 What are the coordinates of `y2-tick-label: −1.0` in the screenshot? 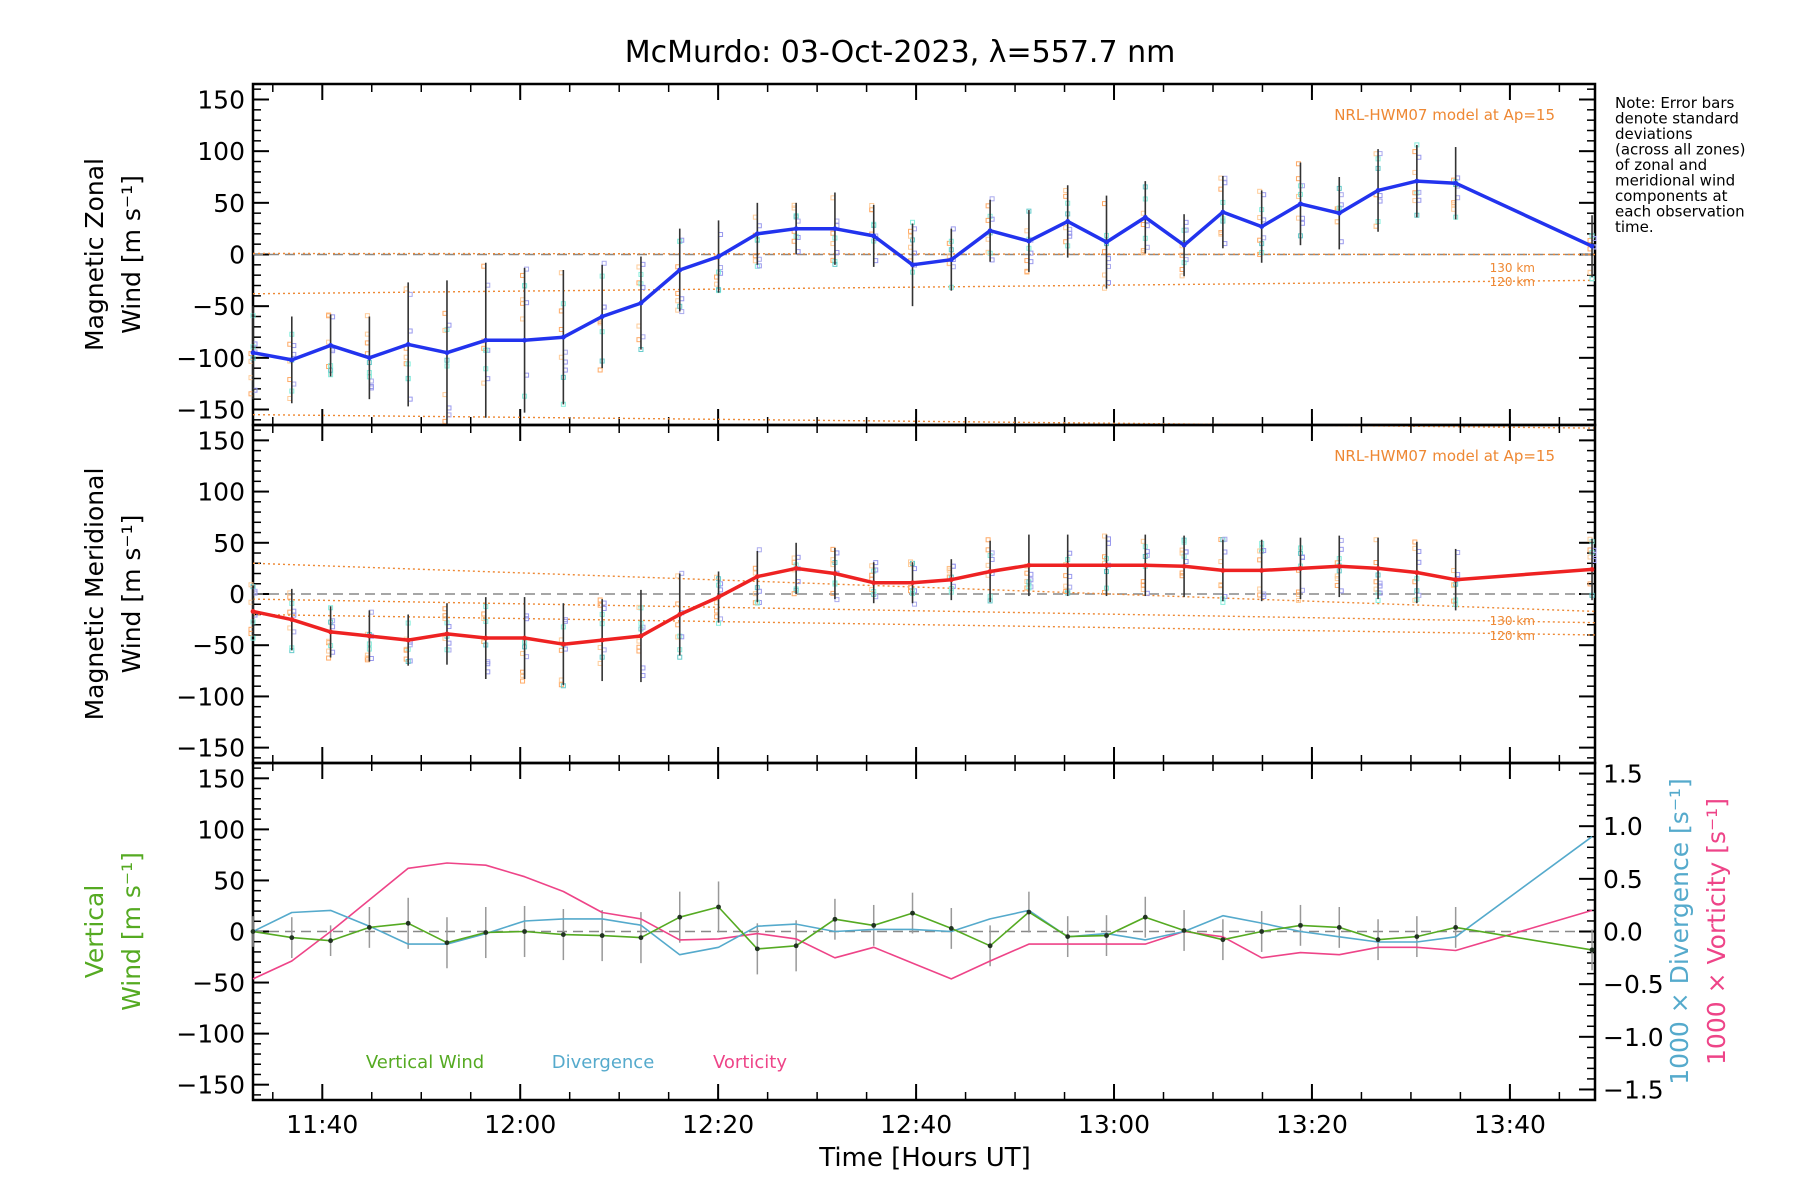 It's located at (1633, 1037).